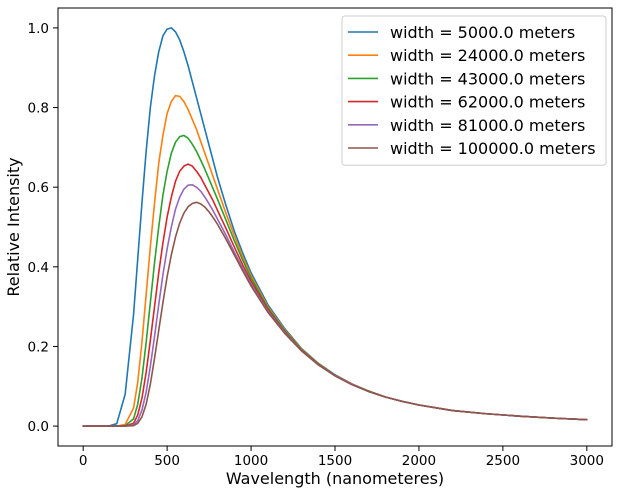 Image resolution: width=624 pixels, height=492 pixels. What do you see at coordinates (419, 461) in the screenshot?
I see `x-tick-label: 2000` at bounding box center [419, 461].